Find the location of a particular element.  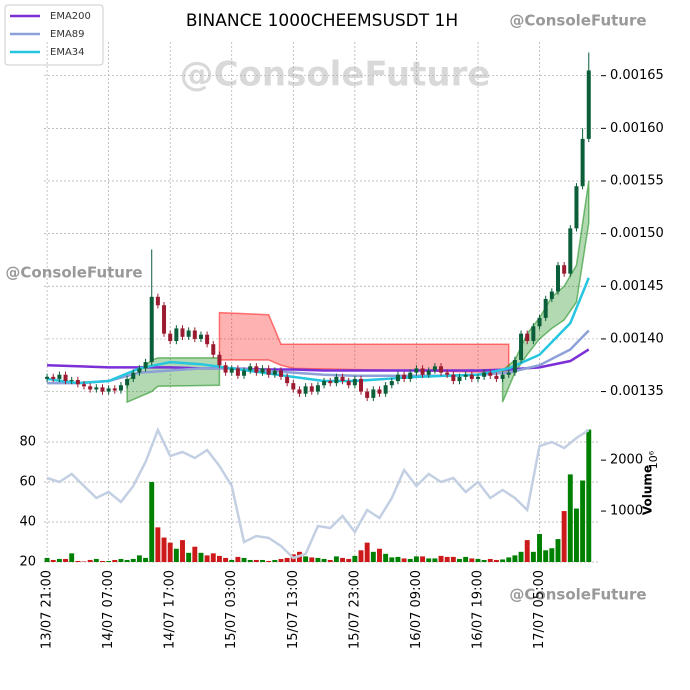

x-tick-label: 14/07 07:00 is located at coordinates (108, 609).